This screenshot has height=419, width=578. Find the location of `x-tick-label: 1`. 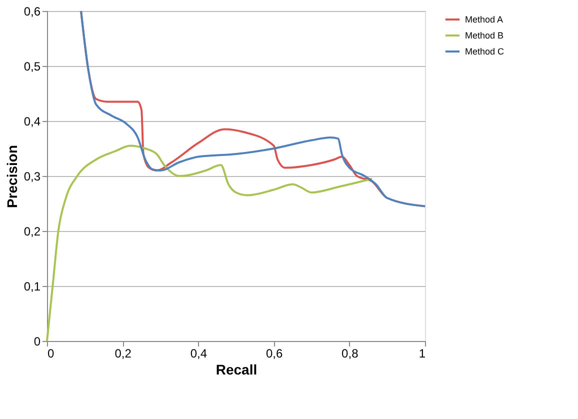

x-tick-label: 1 is located at coordinates (422, 353).